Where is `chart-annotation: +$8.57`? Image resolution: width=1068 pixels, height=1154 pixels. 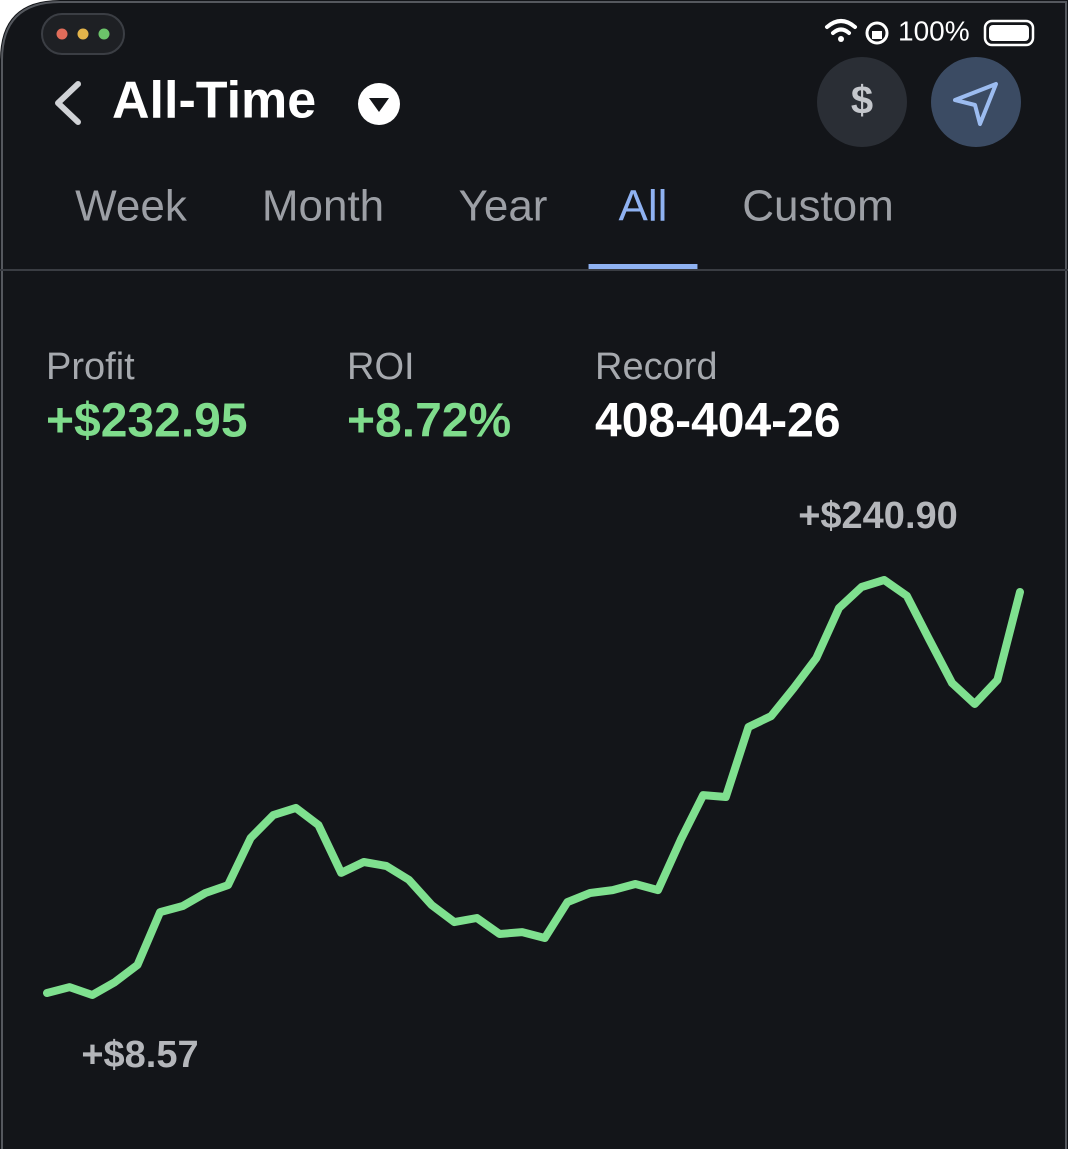
chart-annotation: +$8.57 is located at coordinates (139, 1055).